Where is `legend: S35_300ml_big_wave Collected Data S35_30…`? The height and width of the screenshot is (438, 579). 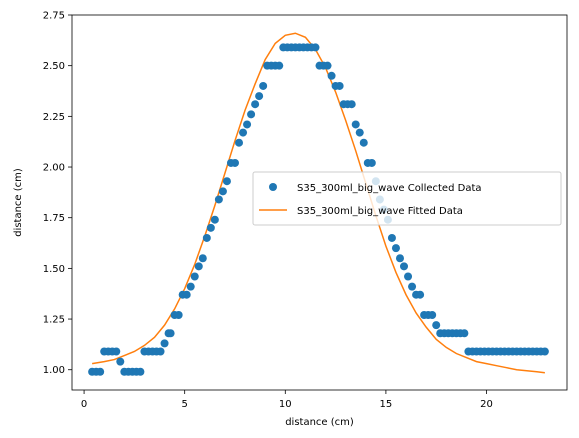
legend: S35_300ml_big_wave Collected Data S35_30… is located at coordinates (407, 198).